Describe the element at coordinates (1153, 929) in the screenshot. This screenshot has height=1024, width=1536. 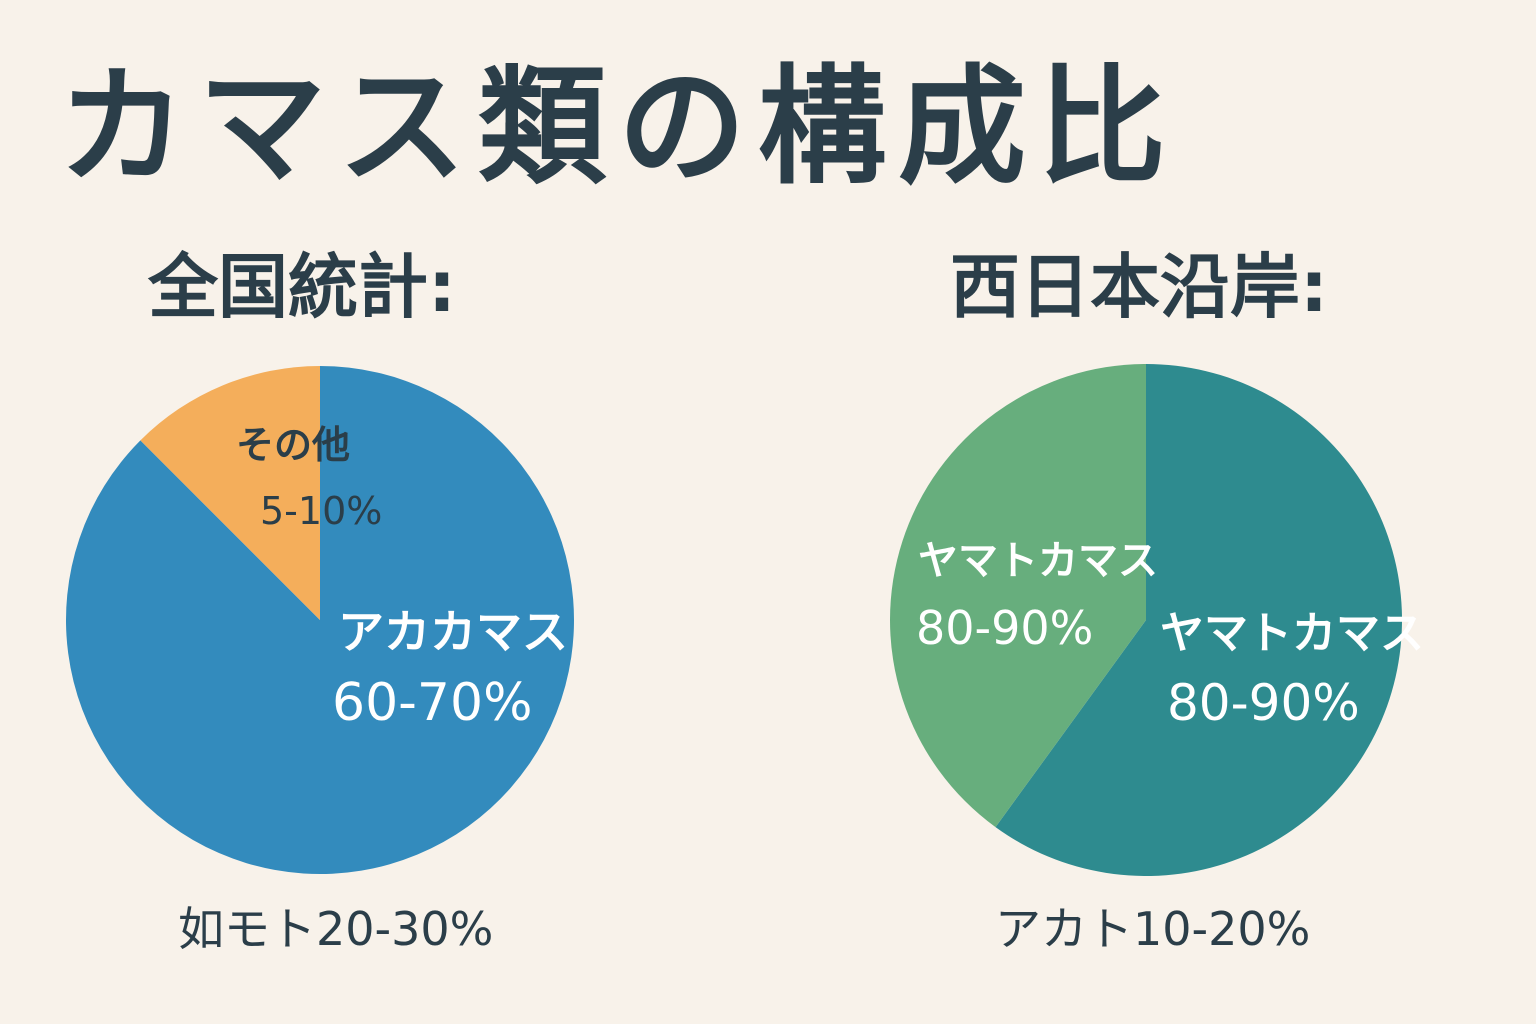
I see `chart-2-footnote: アカト10-20%` at that location.